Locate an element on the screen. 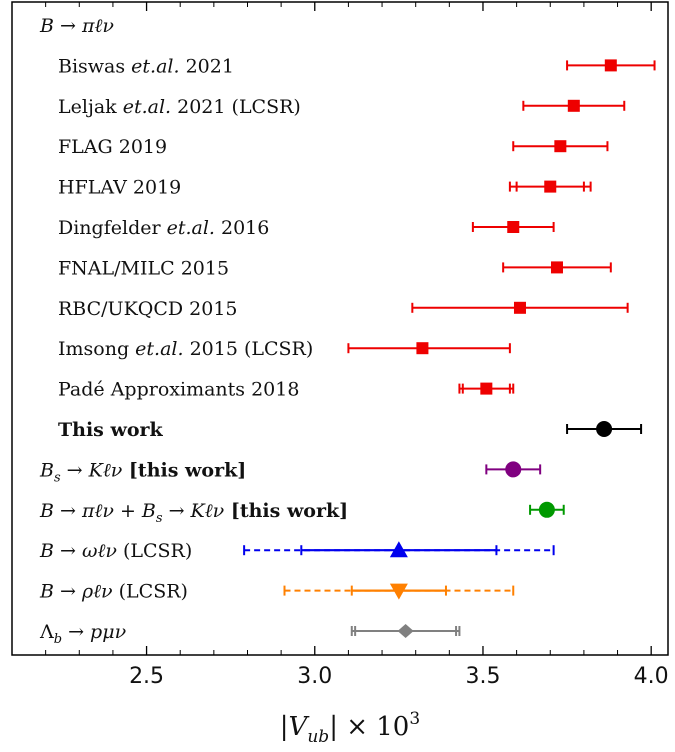 This screenshot has height=752, width=675. row-label: Λb → pμν is located at coordinates (83, 634).